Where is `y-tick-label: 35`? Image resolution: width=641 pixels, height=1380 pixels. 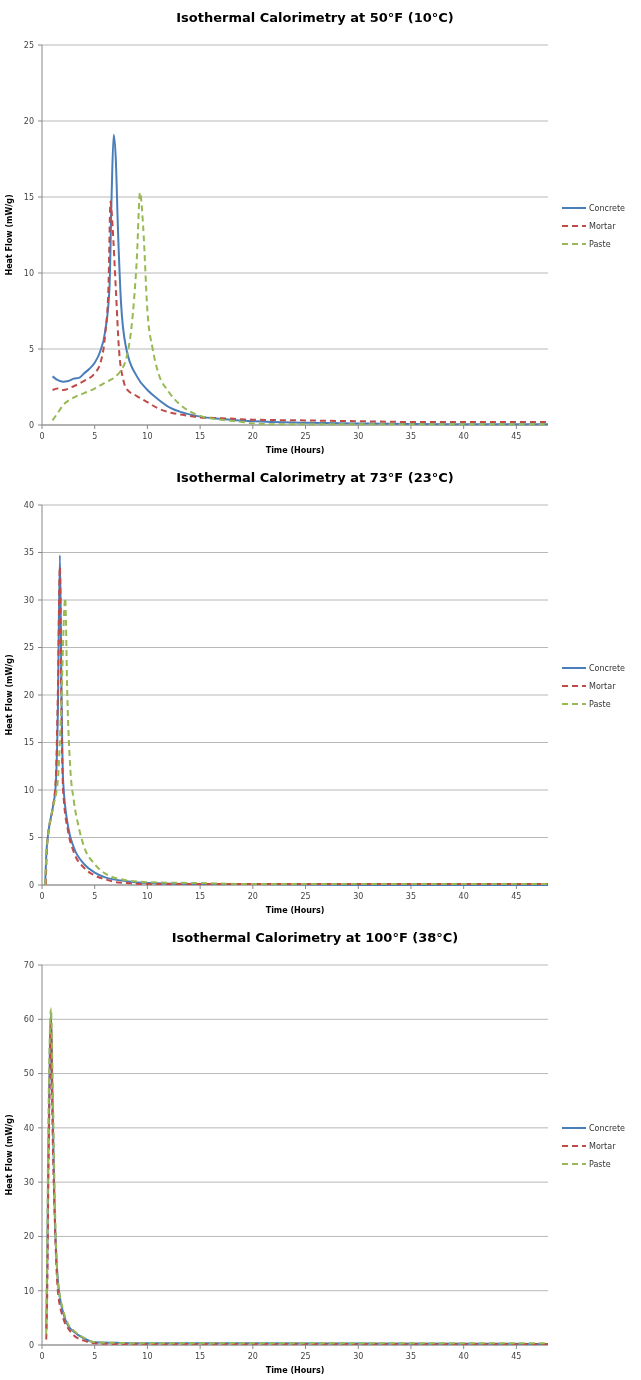 y-tick-label: 35 is located at coordinates (28, 553).